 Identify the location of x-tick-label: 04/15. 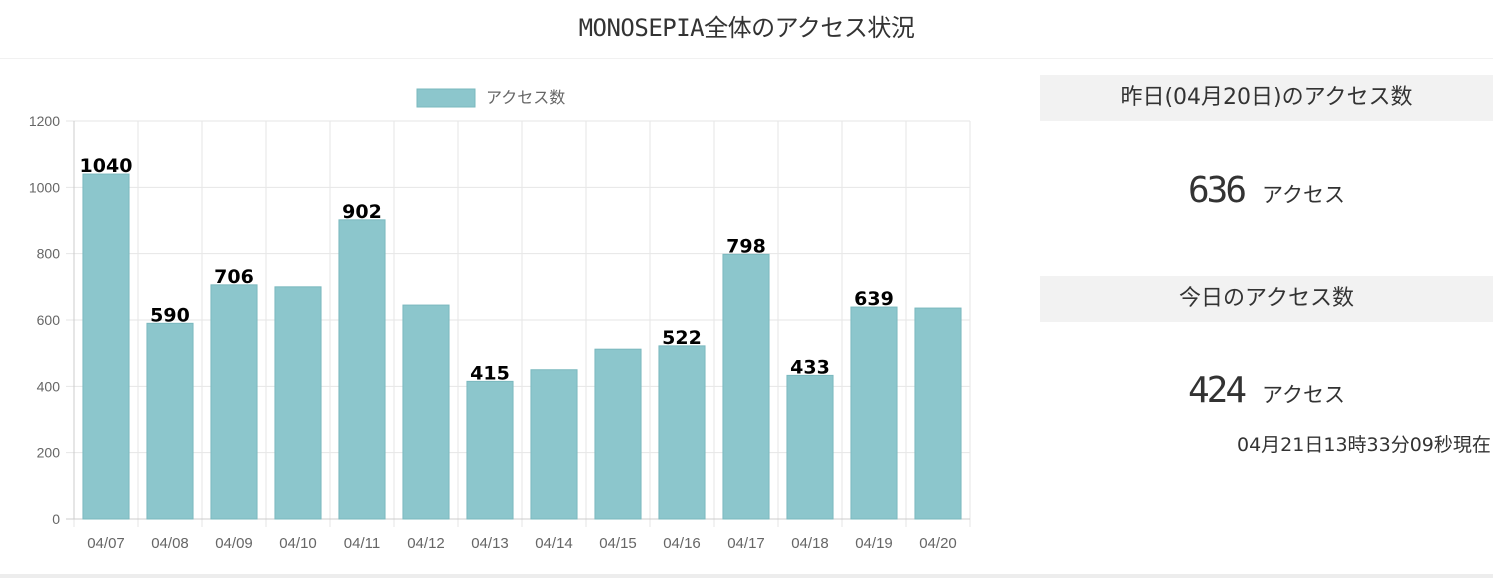
(618, 543).